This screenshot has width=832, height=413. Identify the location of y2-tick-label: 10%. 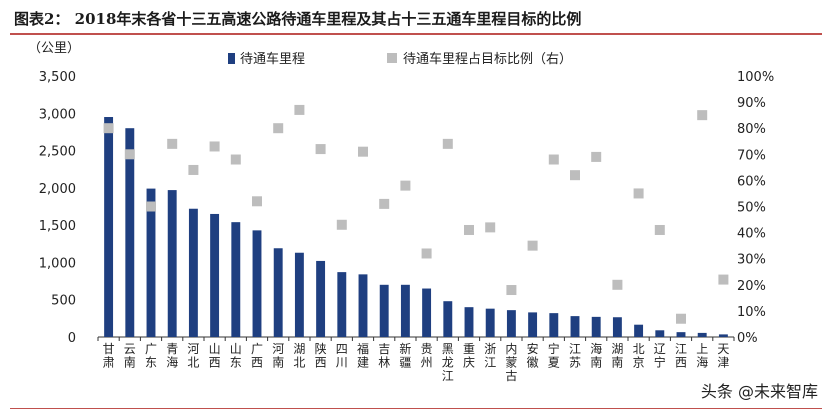
(751, 312).